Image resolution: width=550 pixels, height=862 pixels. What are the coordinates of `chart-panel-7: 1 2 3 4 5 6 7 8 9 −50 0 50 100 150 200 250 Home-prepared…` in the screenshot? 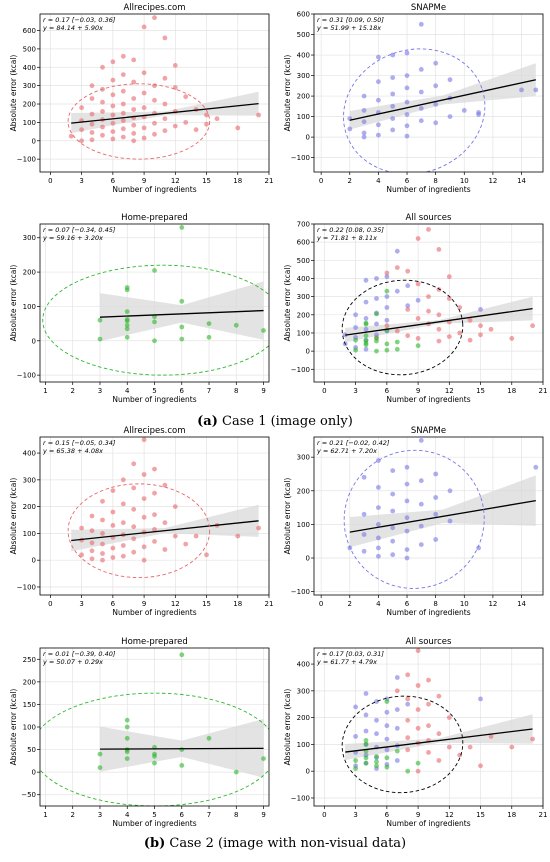 It's located at (139, 732).